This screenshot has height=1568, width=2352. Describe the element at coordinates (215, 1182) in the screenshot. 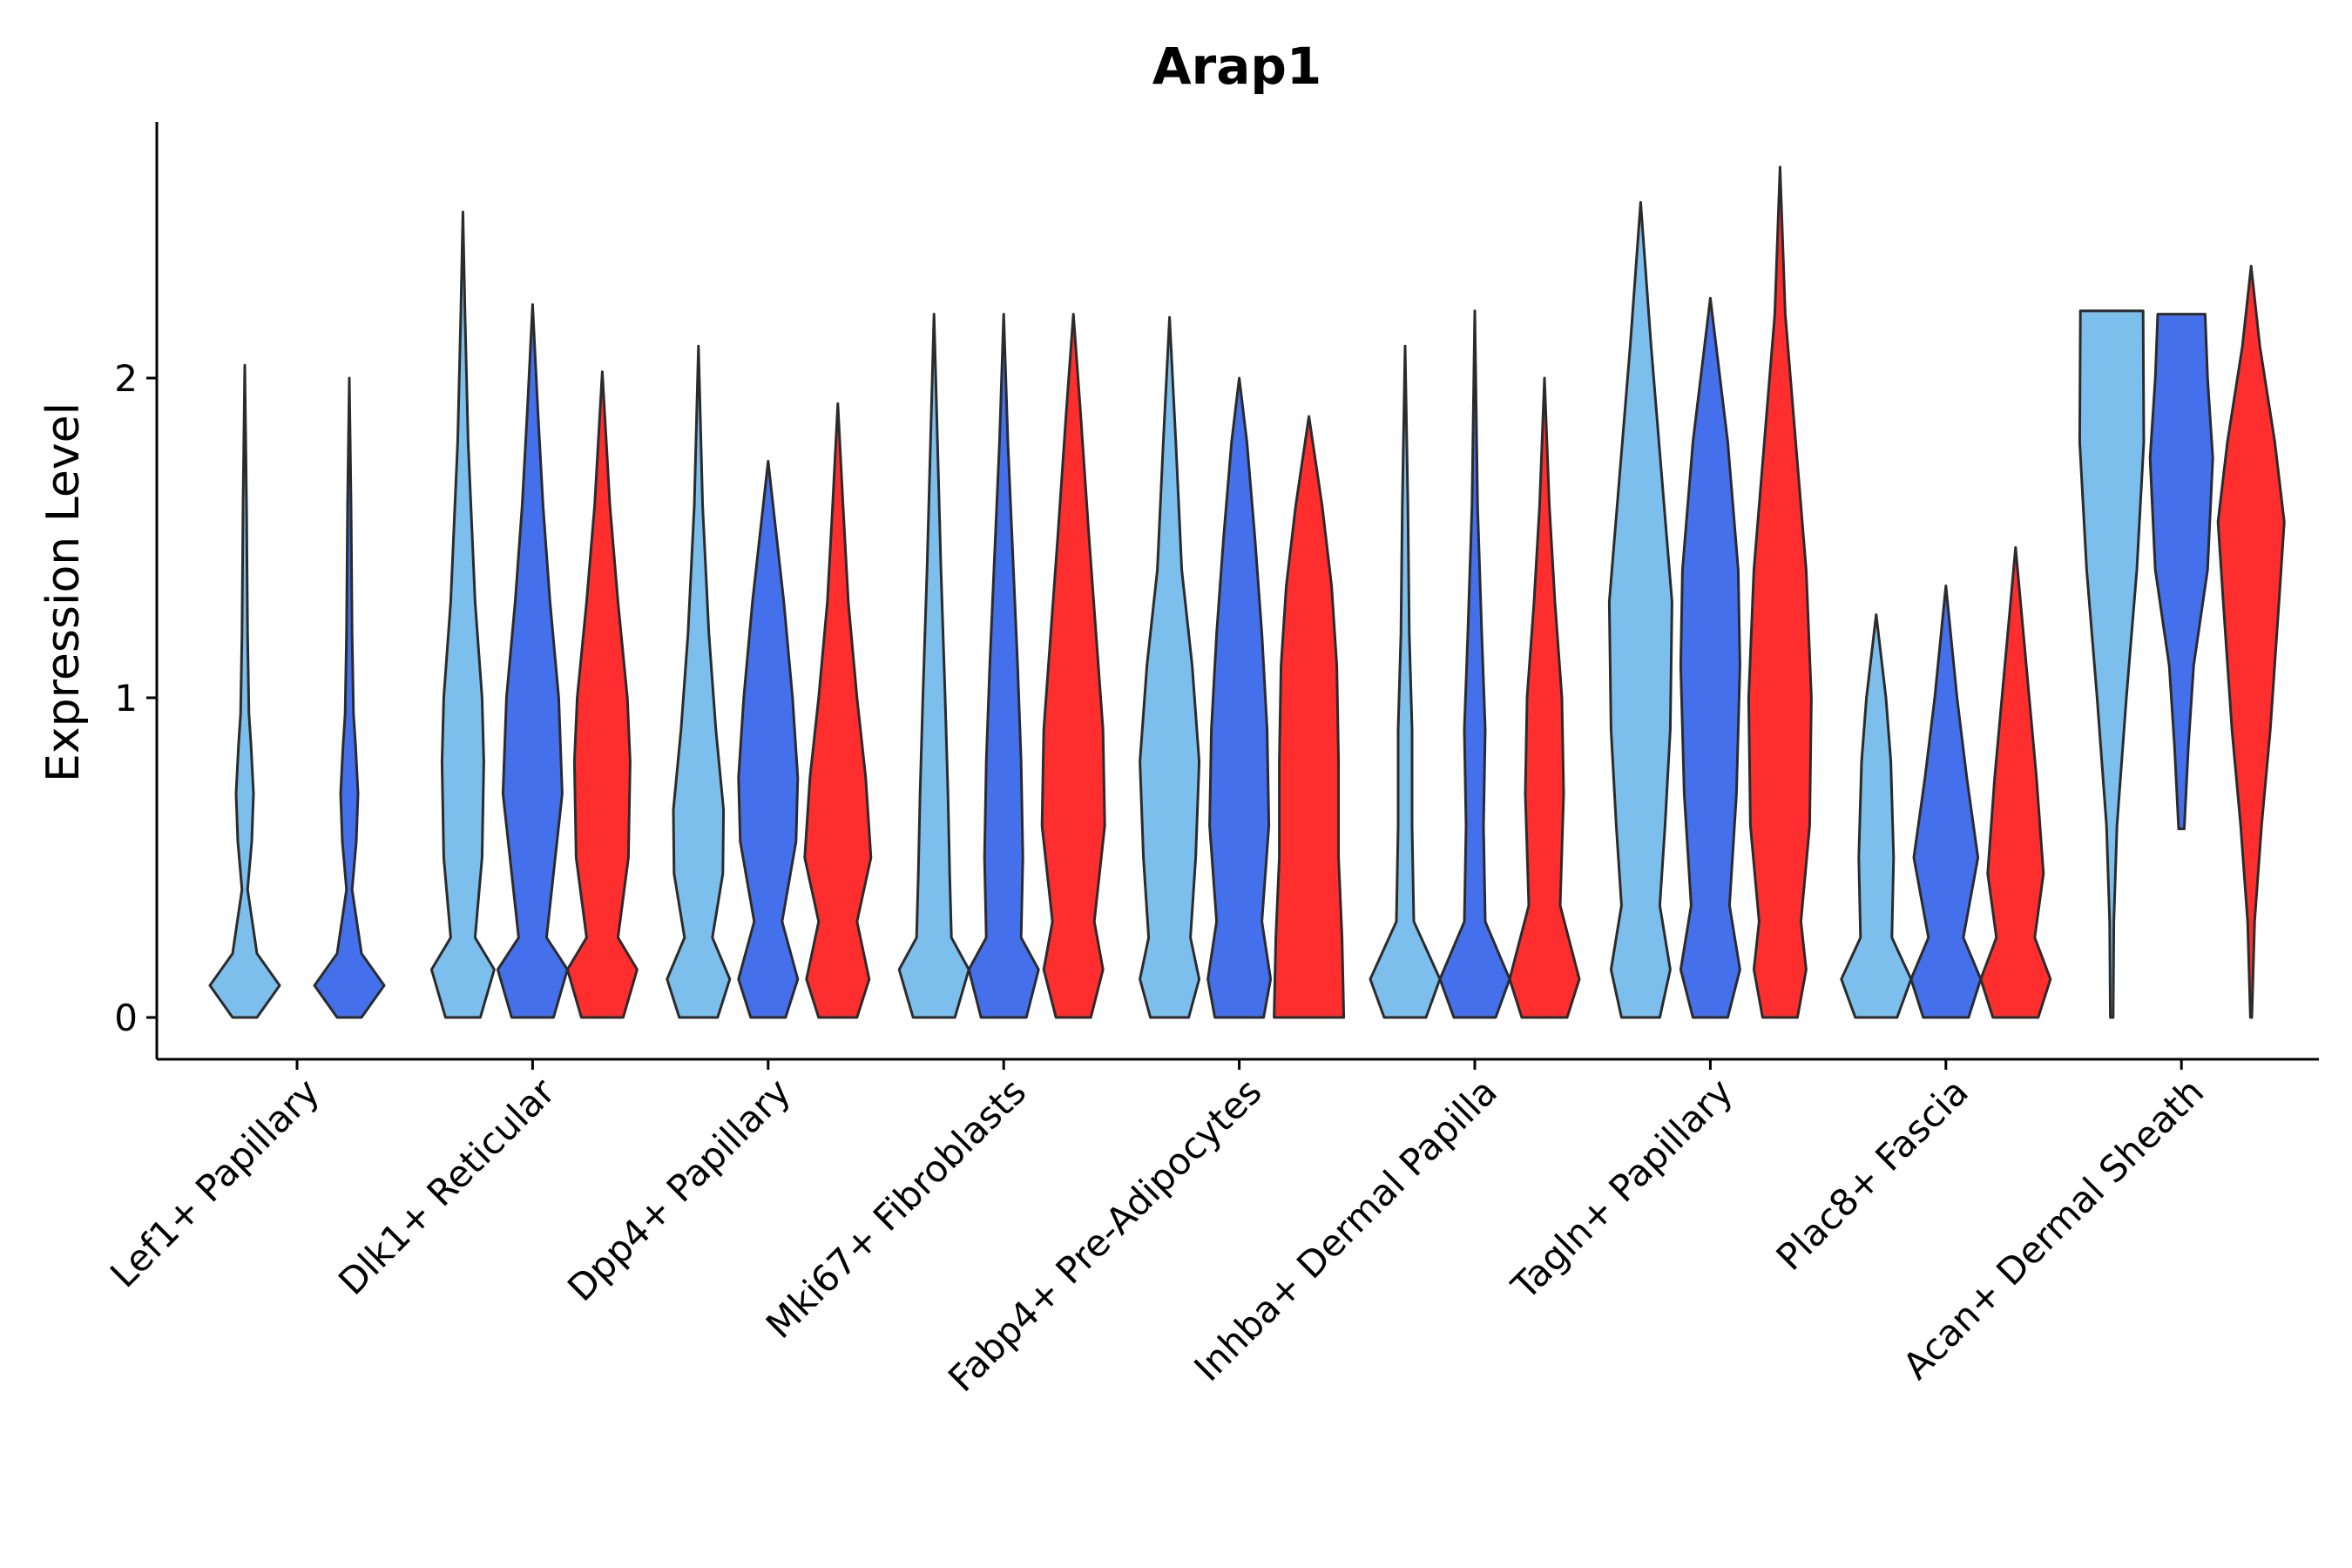

I see `x-tick-label: Lef1+ Papillary` at that location.